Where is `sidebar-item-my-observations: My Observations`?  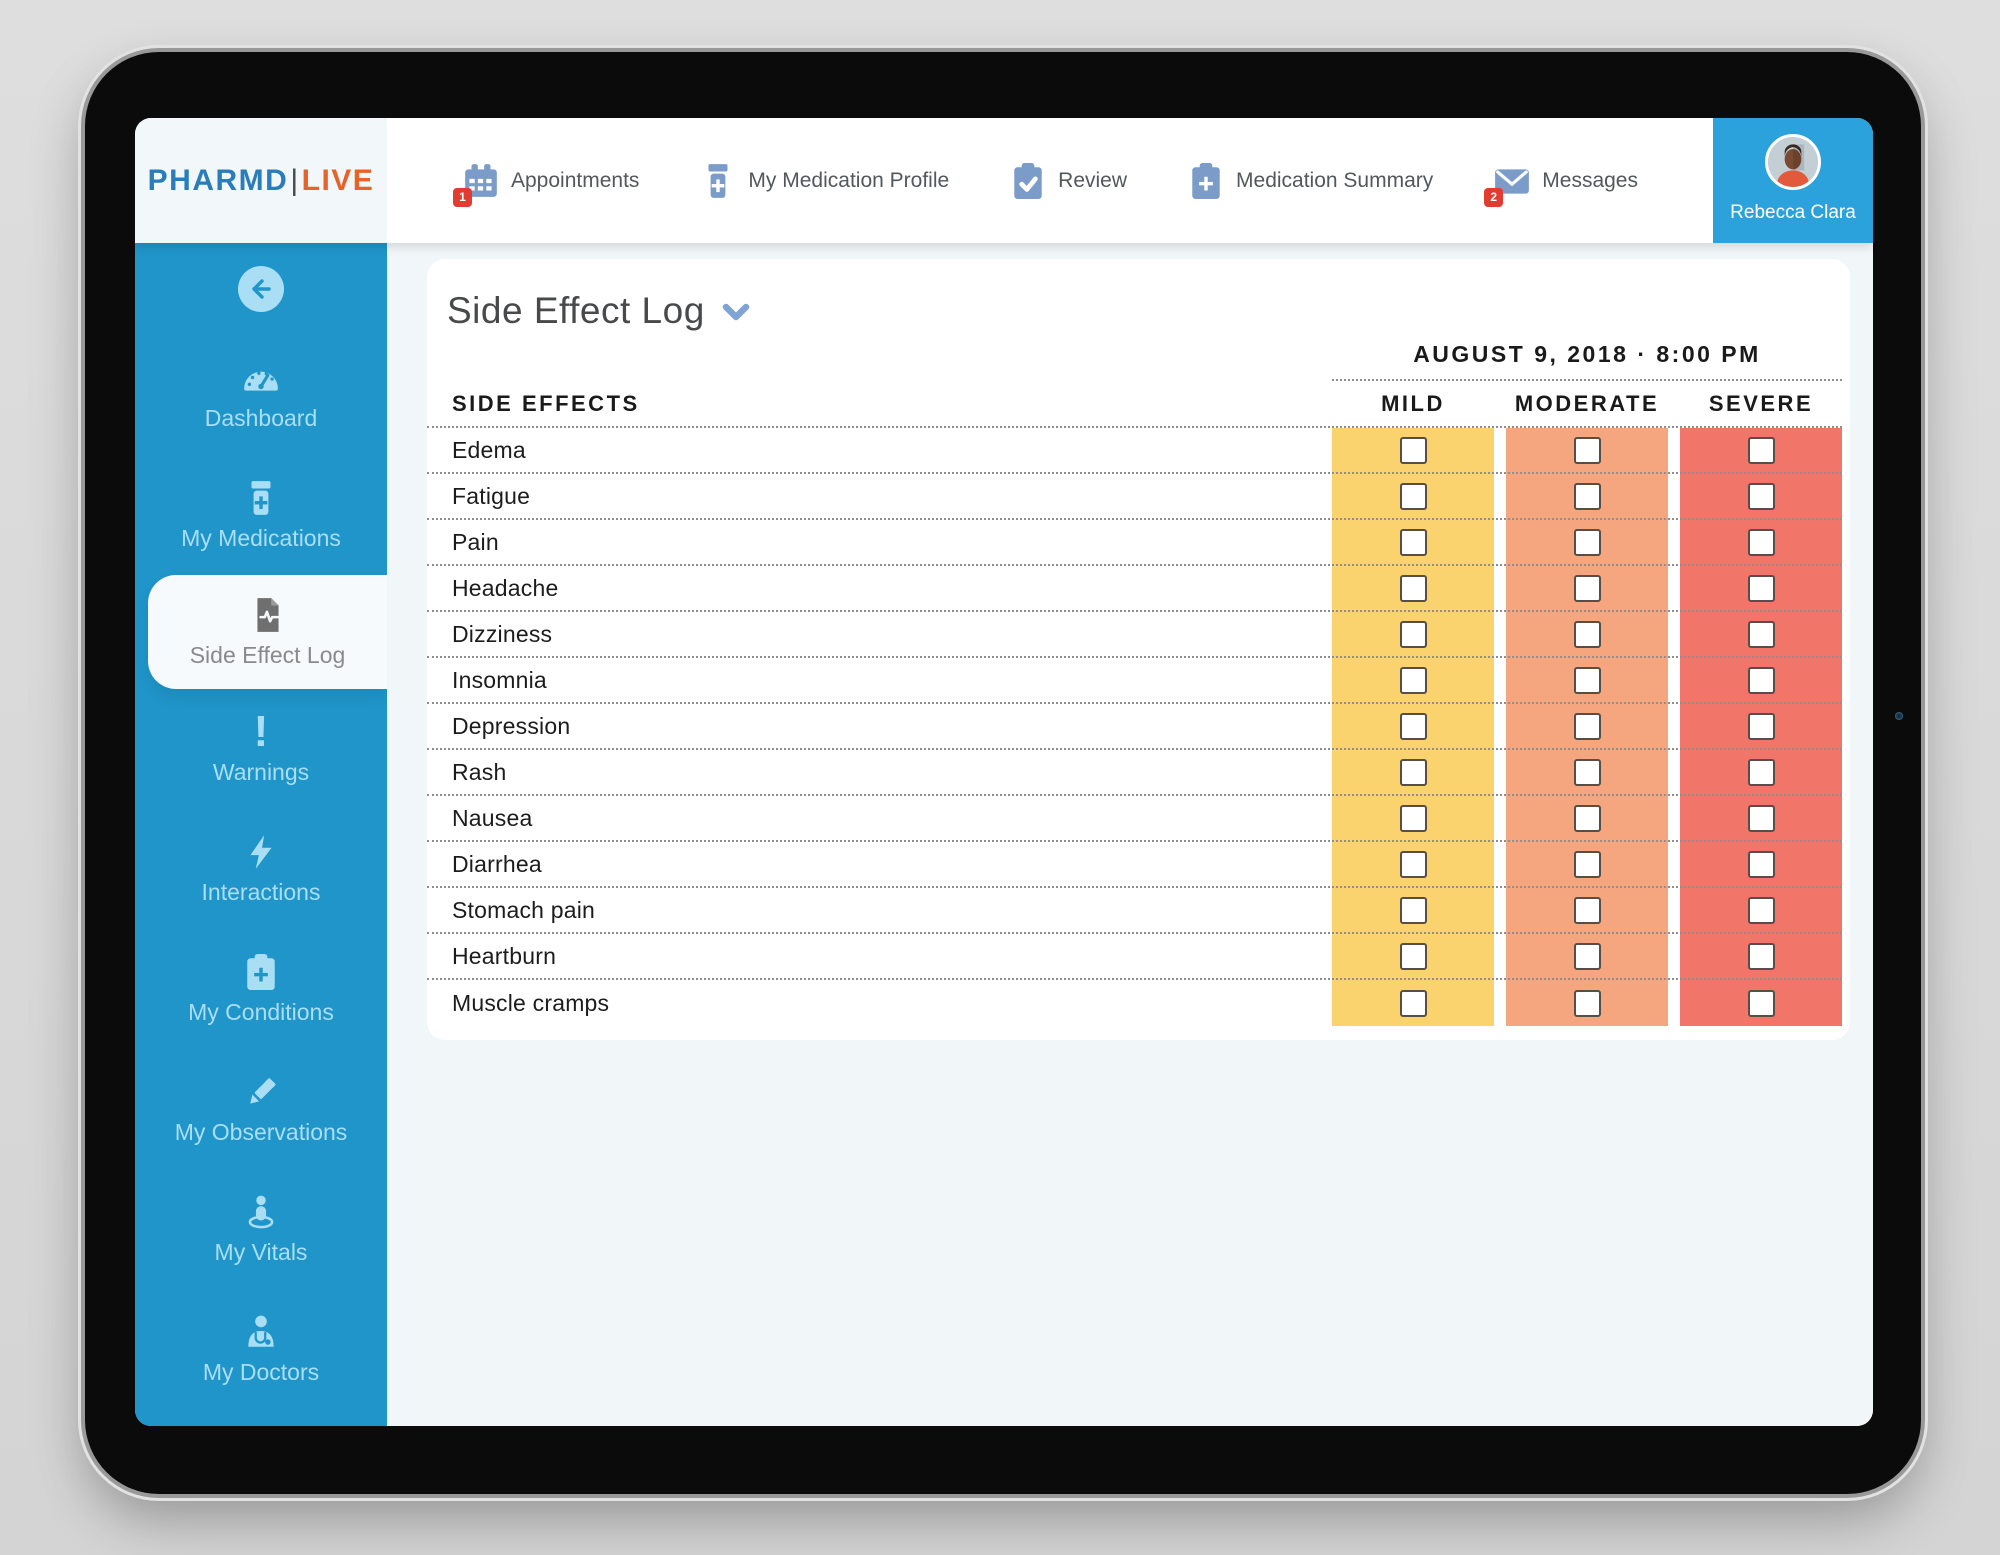
sidebar-item-my-observations: My Observations is located at coordinates (261, 1109).